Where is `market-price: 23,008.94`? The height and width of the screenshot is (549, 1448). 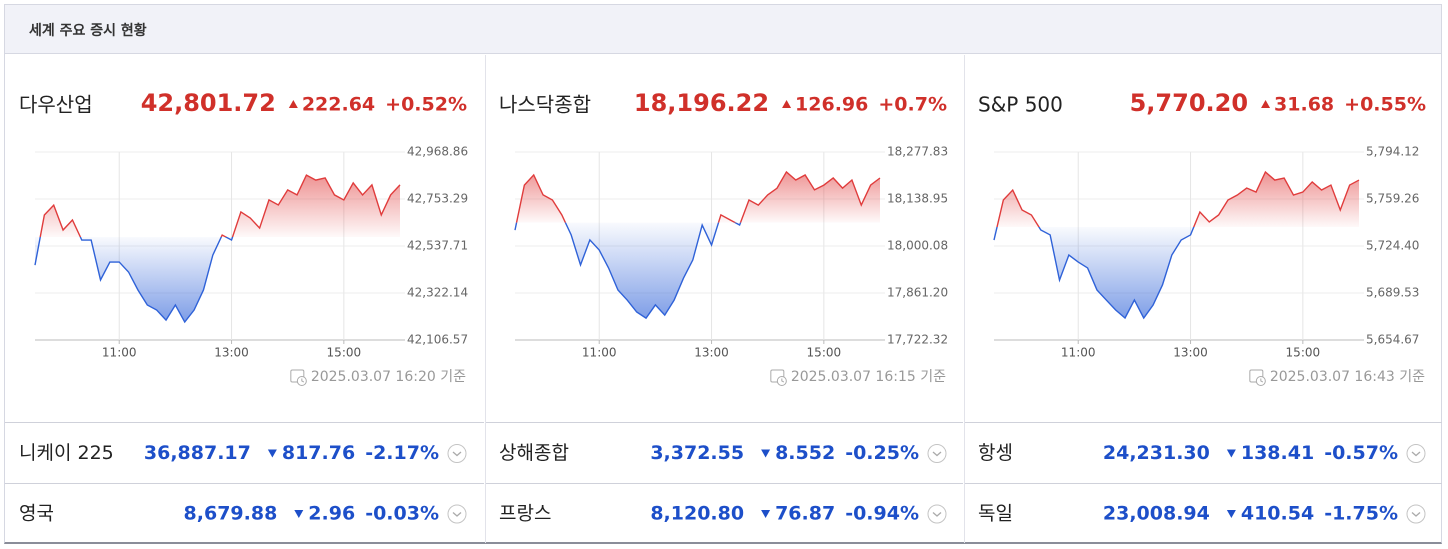
market-price: 23,008.94 is located at coordinates (1156, 514).